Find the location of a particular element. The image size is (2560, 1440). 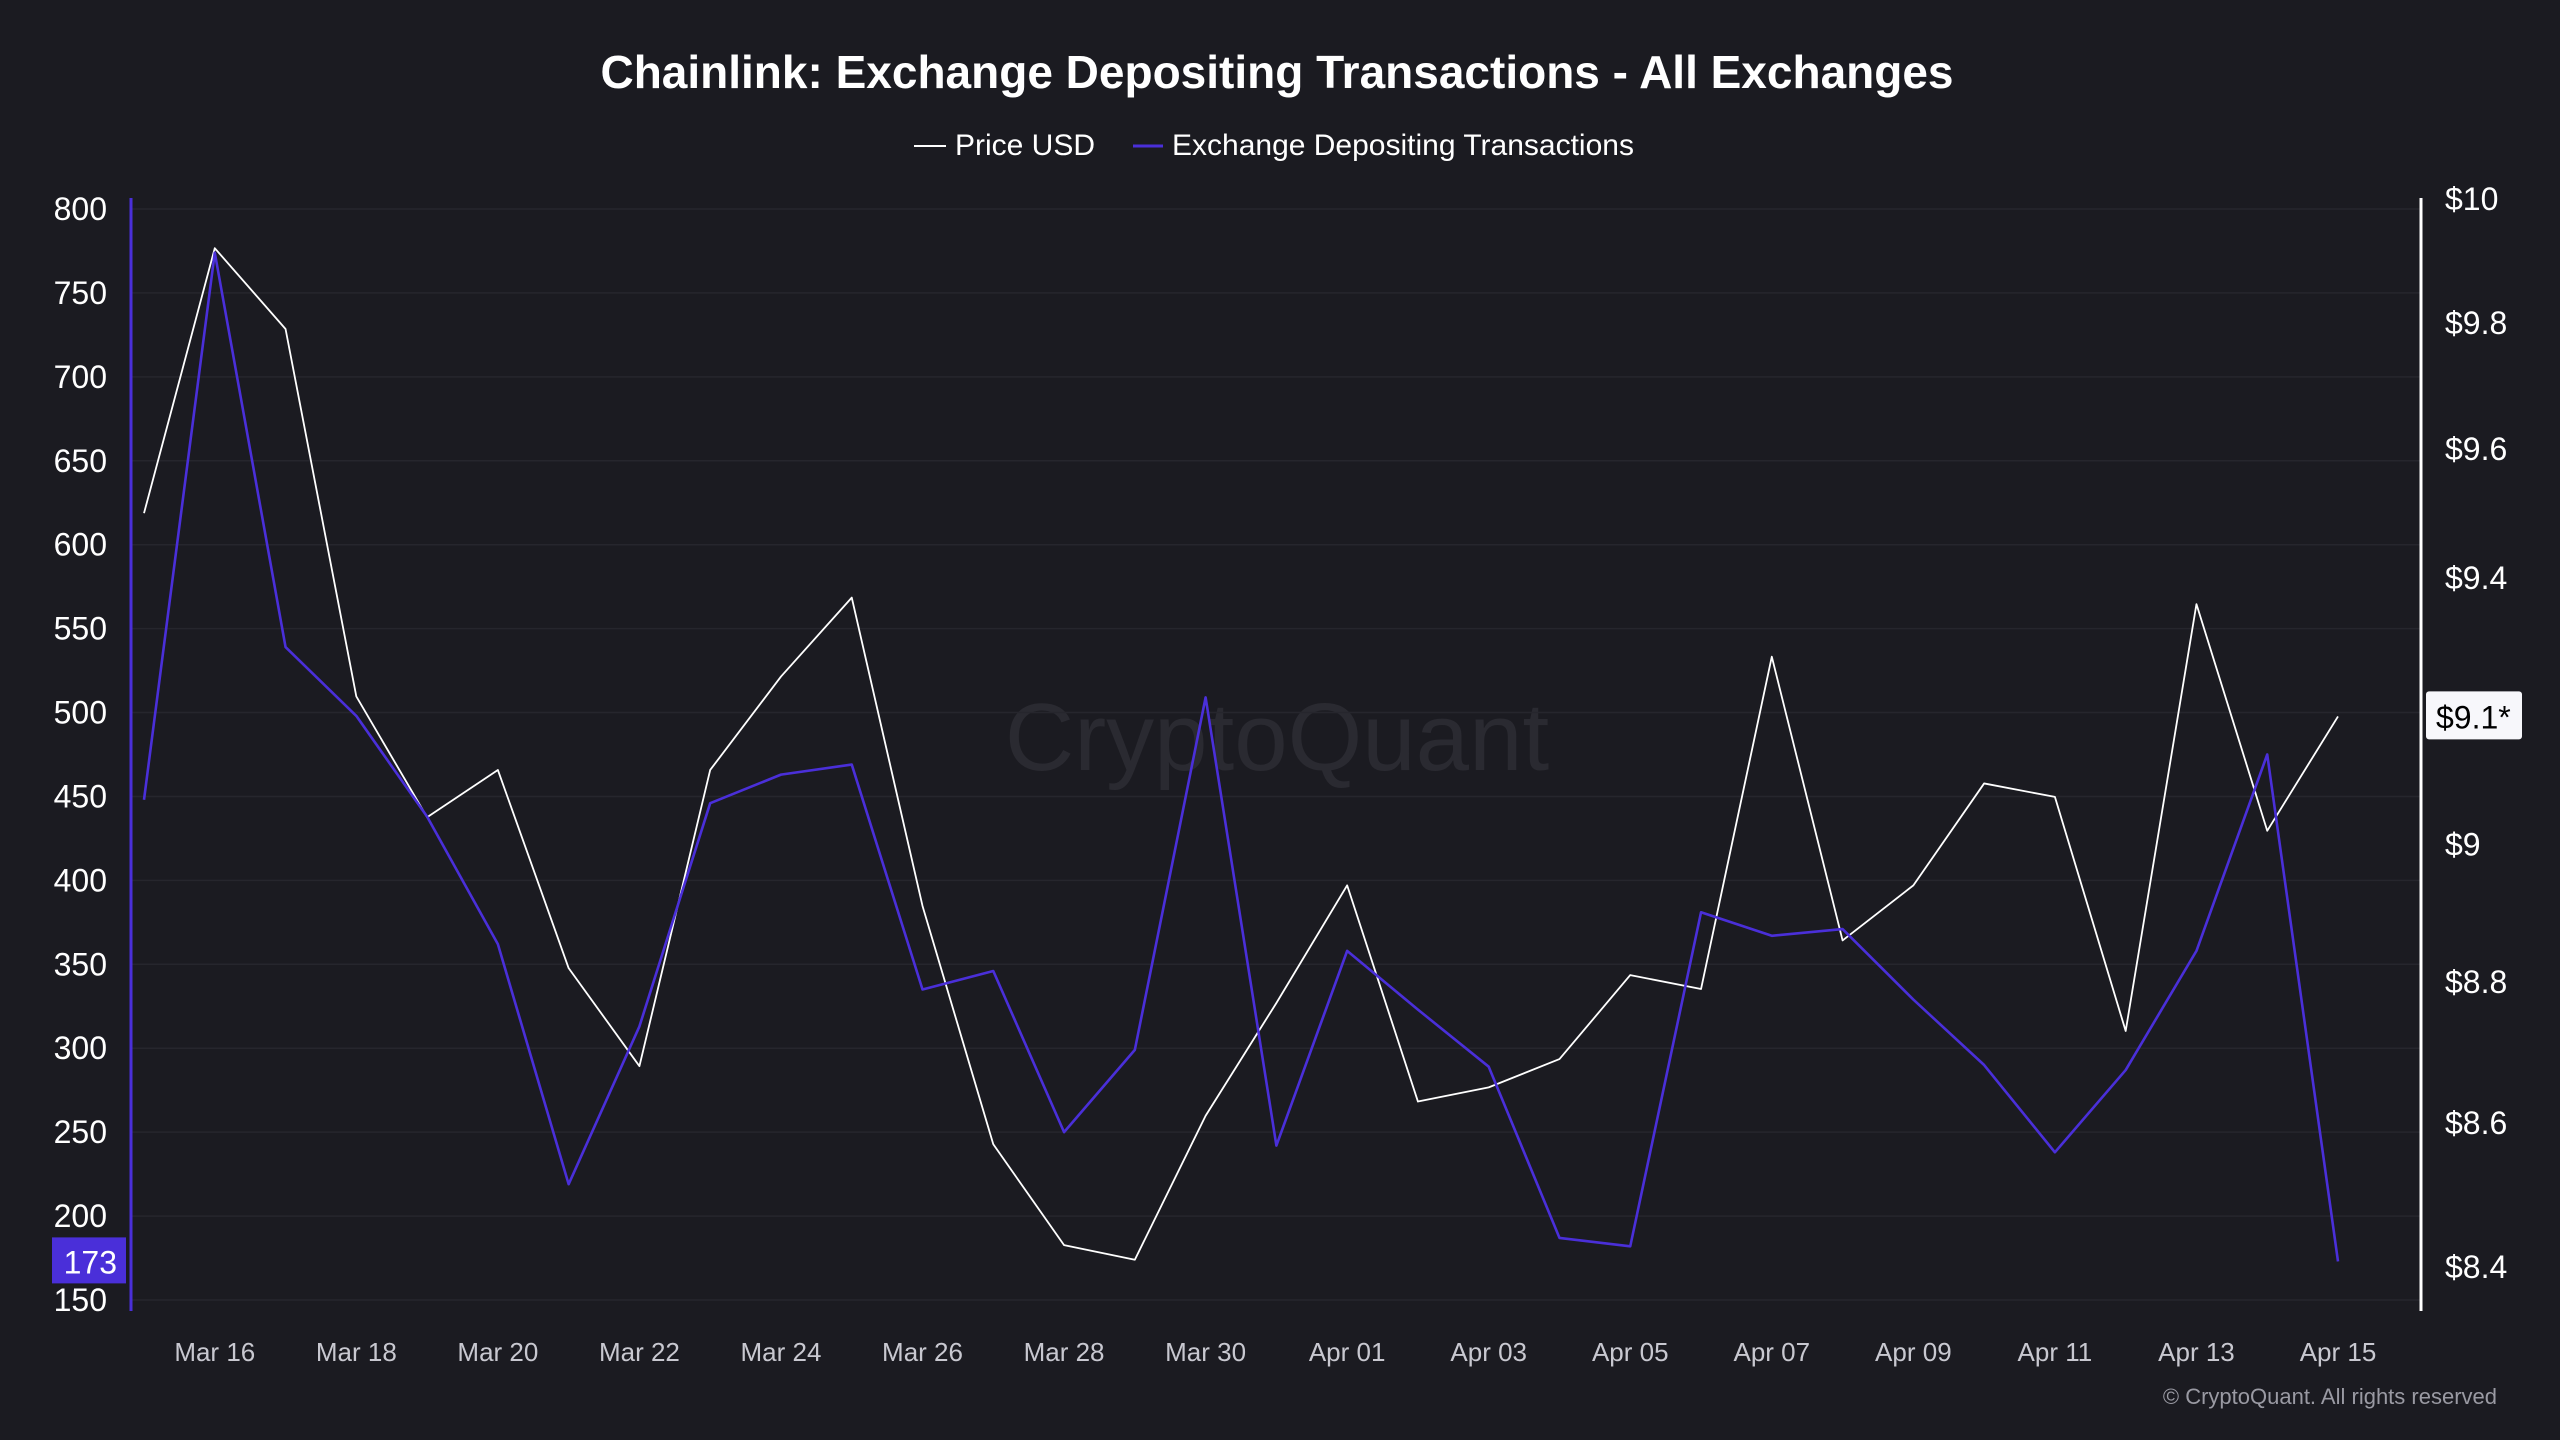

right-current-value-label: $9.1* is located at coordinates (2473, 717).